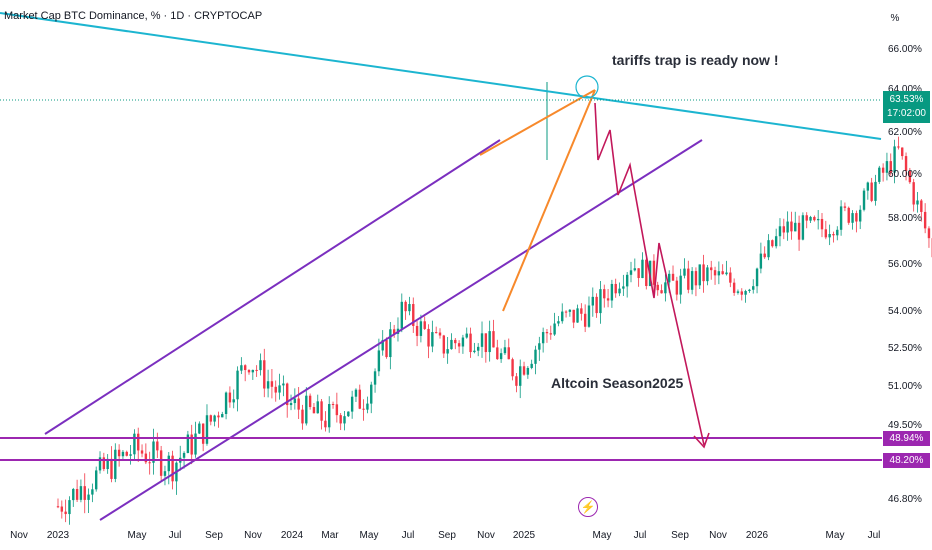  Describe the element at coordinates (905, 49) in the screenshot. I see `y-tick-label: 66.00%` at that location.